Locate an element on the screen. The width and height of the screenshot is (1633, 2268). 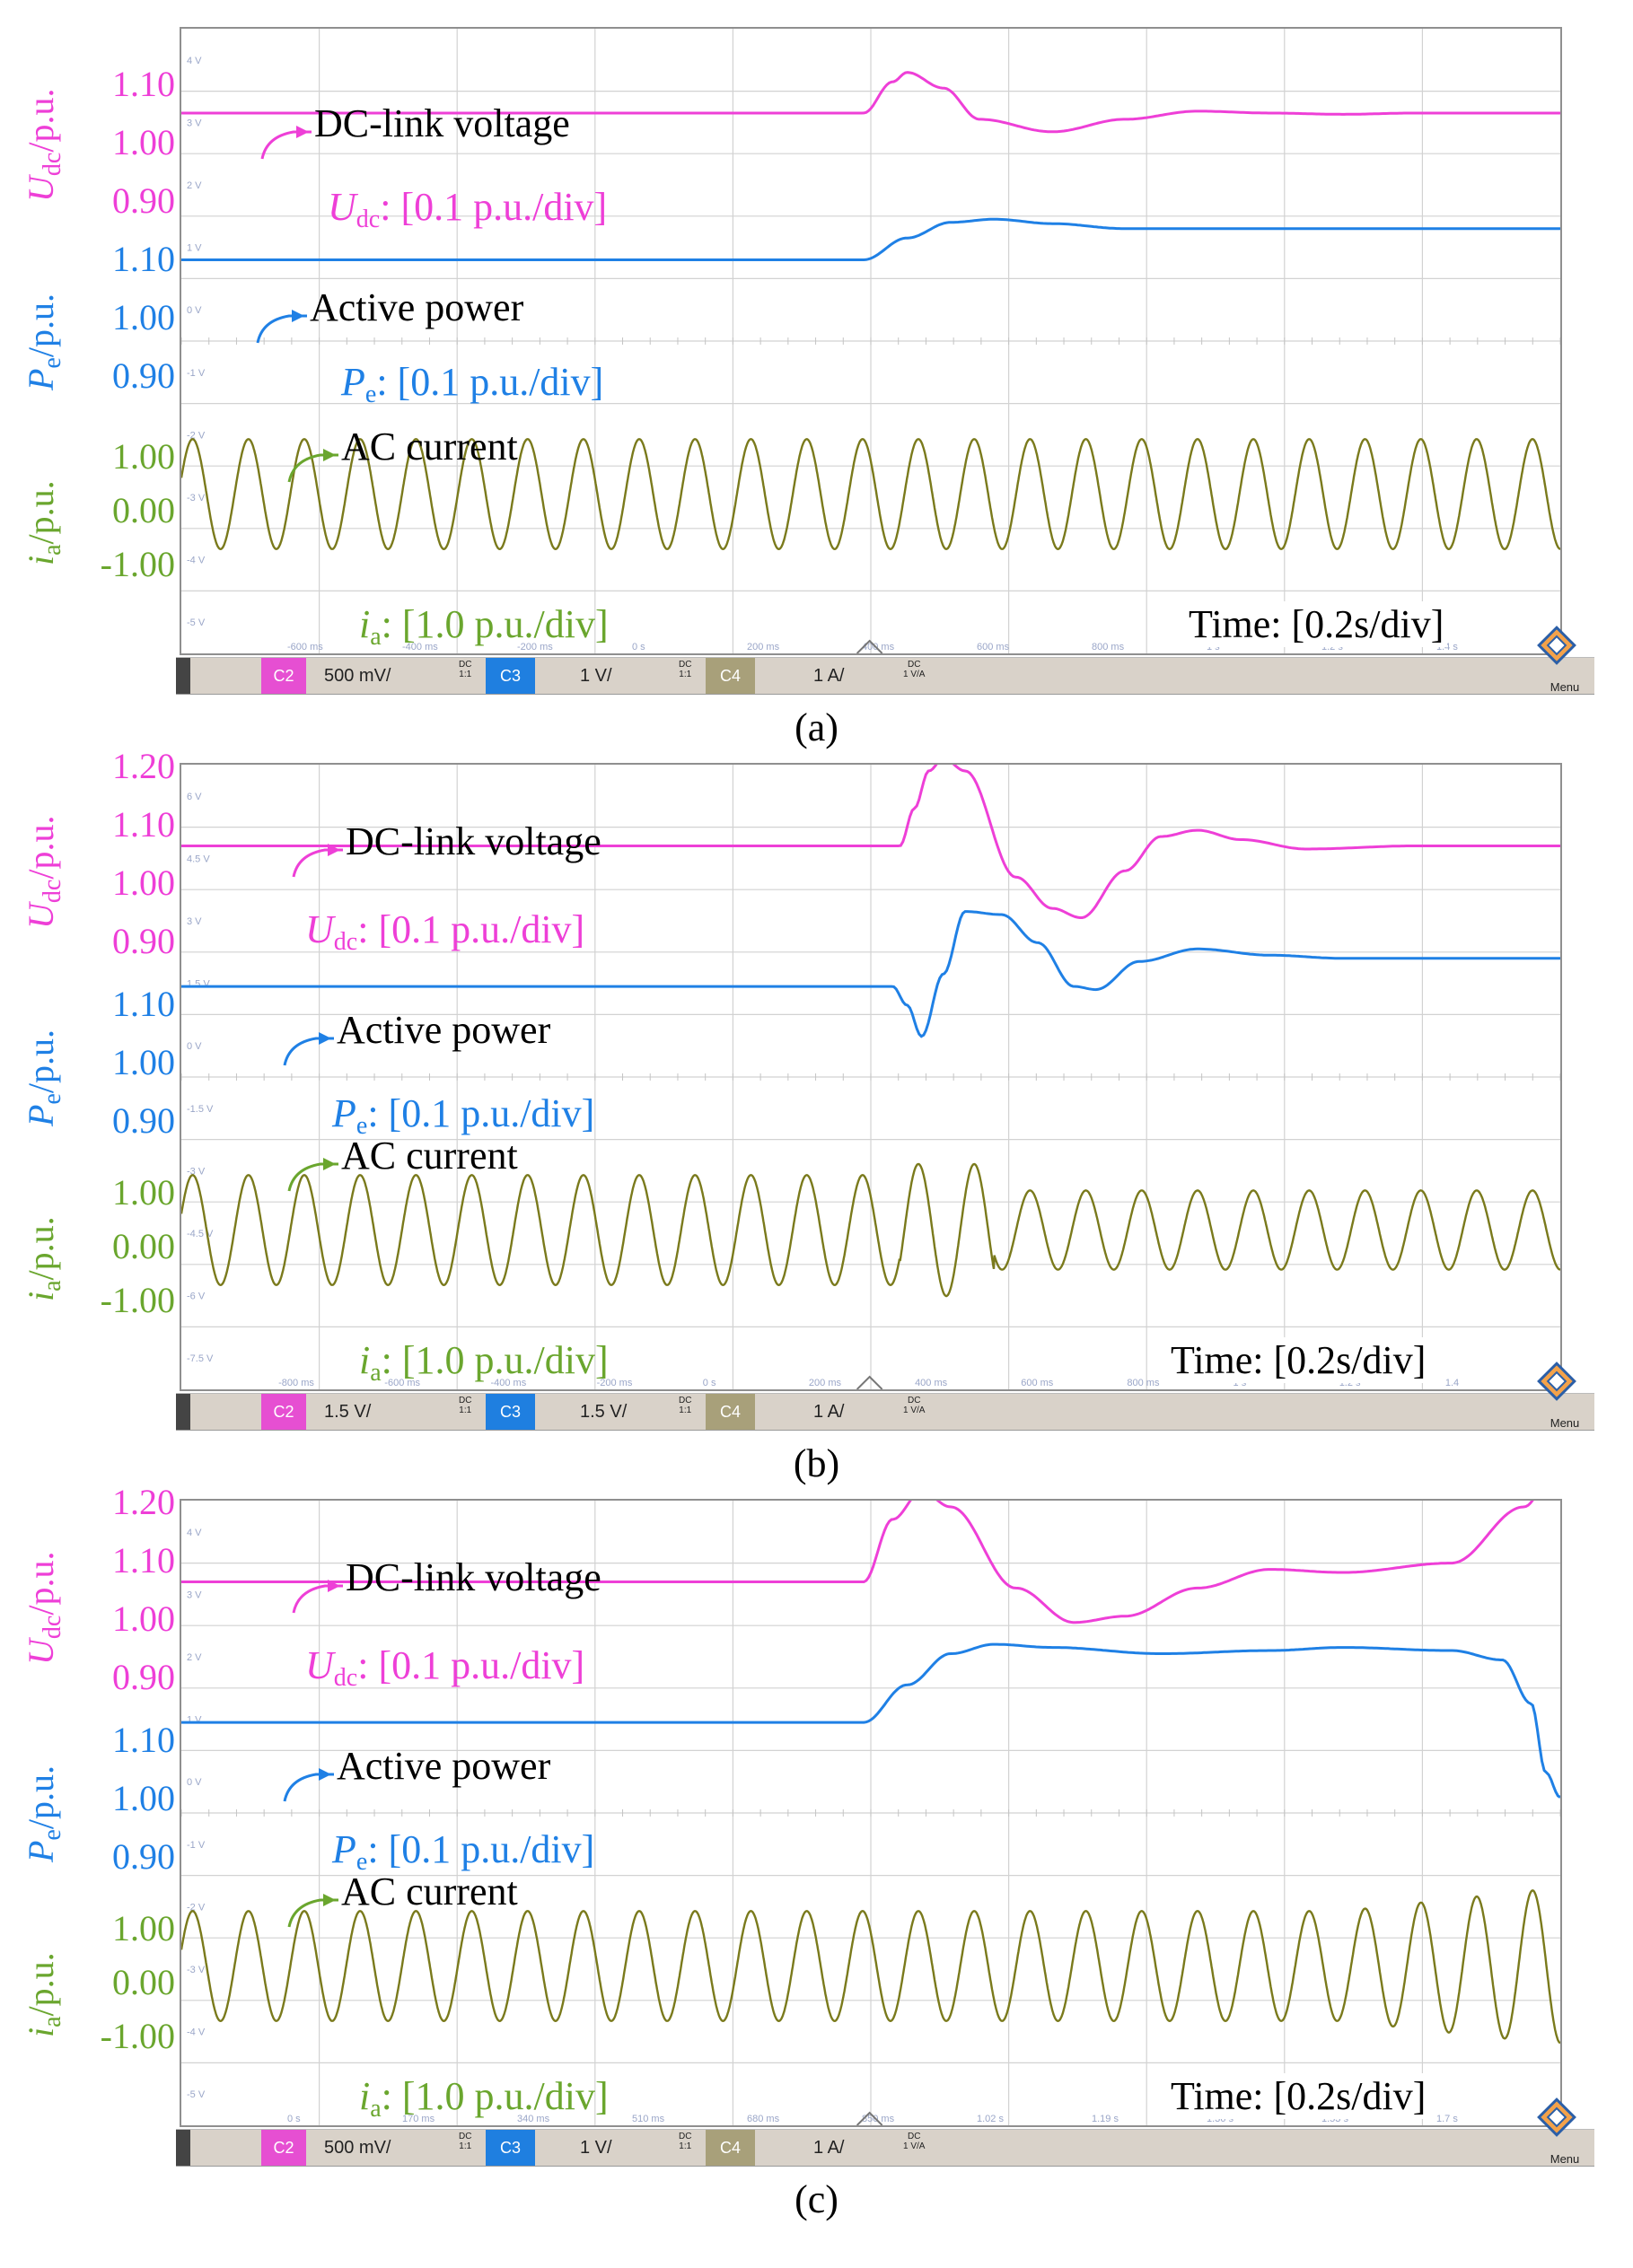
time-scale-label: Time: [0.2s/div] is located at coordinates (1299, 2096).